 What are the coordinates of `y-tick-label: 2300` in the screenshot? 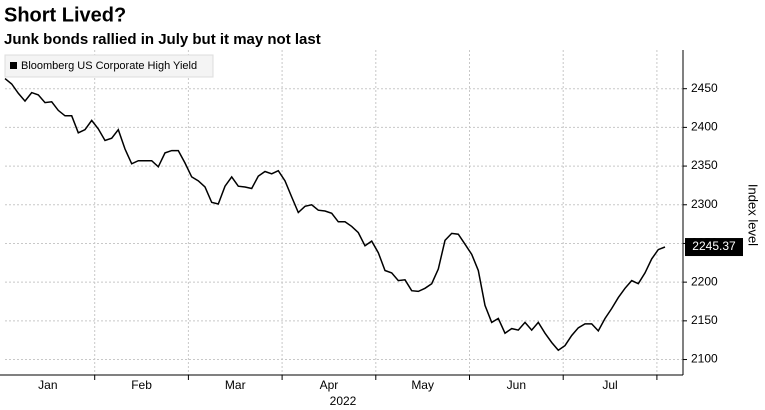 It's located at (704, 204).